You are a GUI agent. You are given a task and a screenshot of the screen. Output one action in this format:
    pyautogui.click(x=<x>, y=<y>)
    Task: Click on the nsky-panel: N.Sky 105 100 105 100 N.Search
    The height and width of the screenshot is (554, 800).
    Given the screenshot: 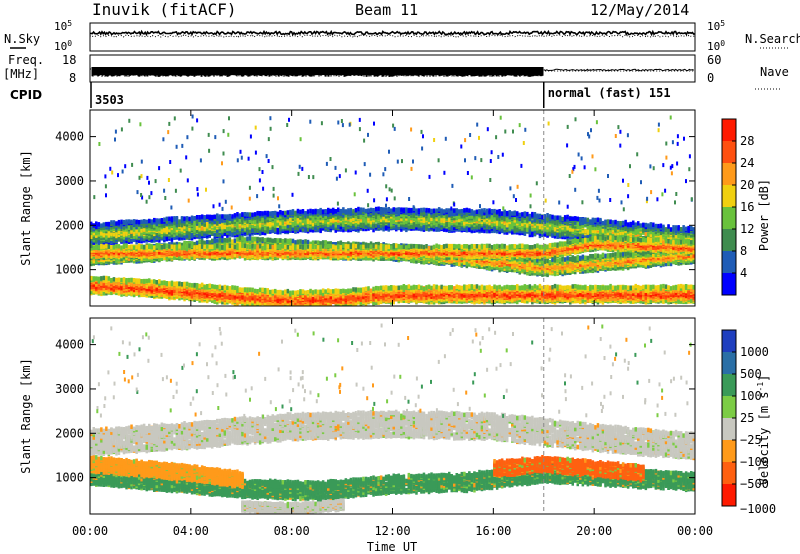 What is the action you would take?
    pyautogui.click(x=402, y=36)
    